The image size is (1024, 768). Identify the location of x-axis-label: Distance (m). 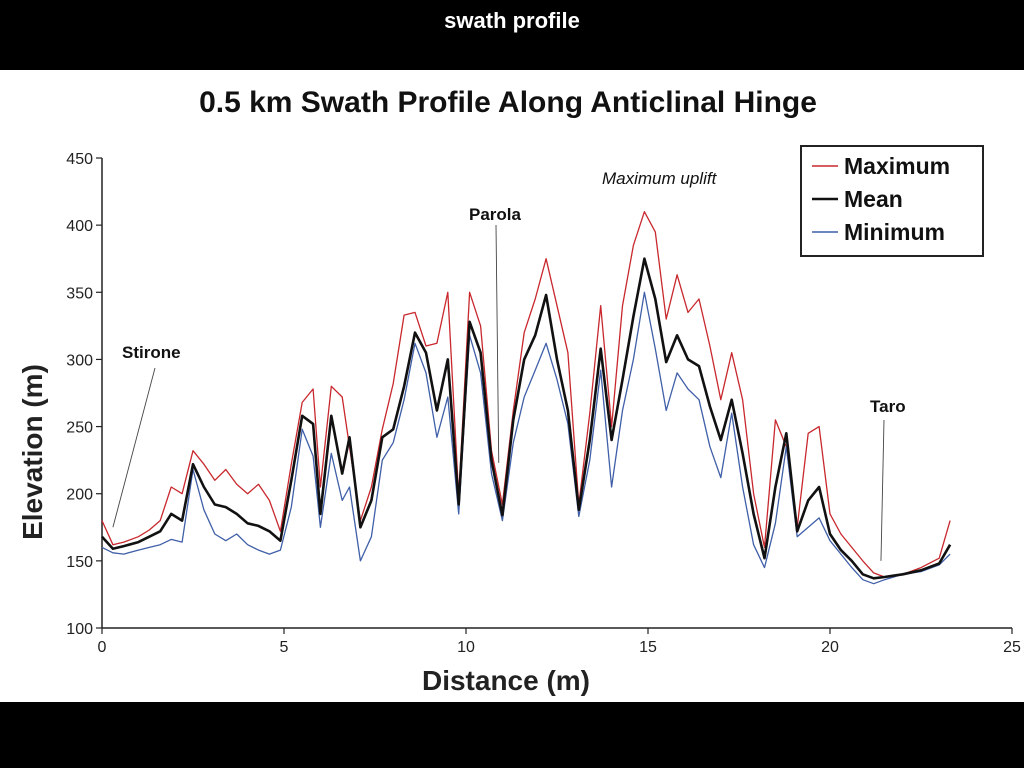
(506, 680).